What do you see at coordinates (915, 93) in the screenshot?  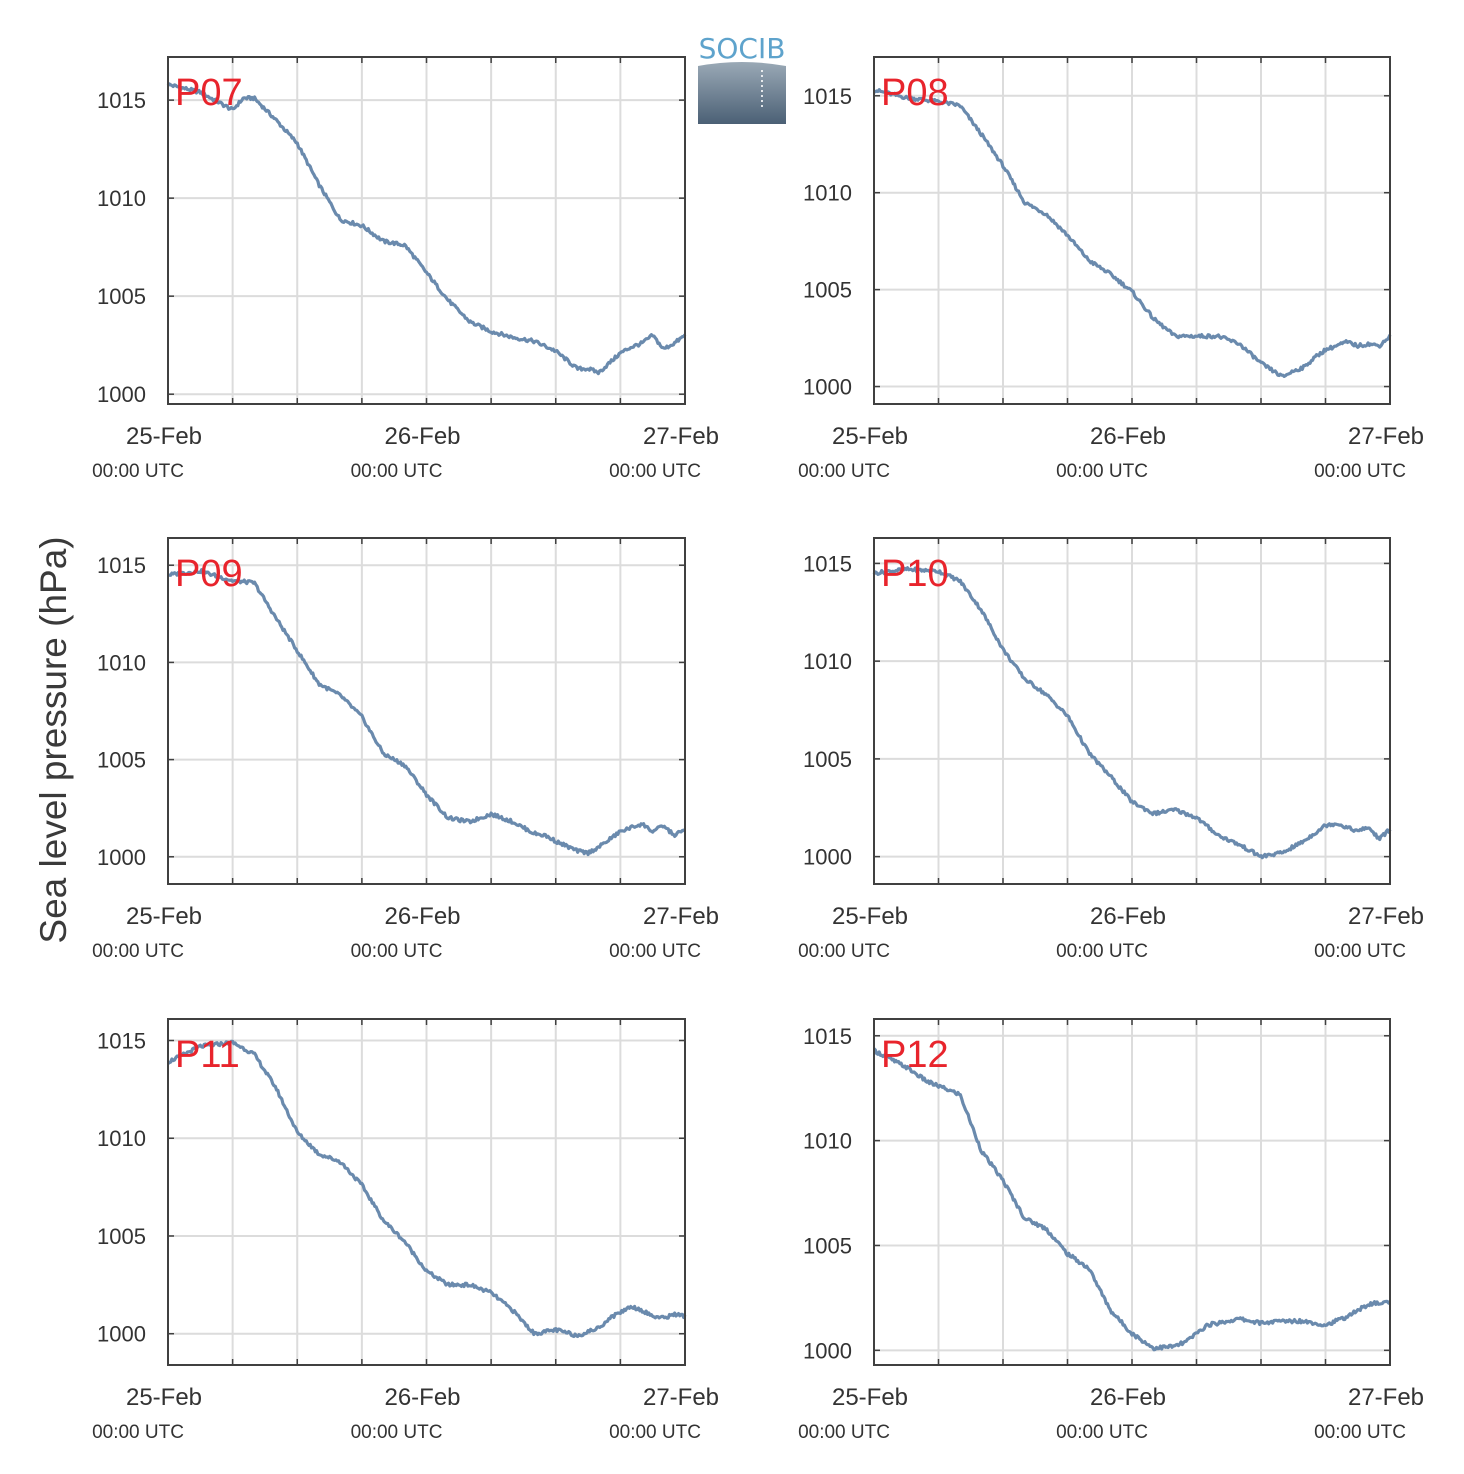 I see `station-label: P08` at bounding box center [915, 93].